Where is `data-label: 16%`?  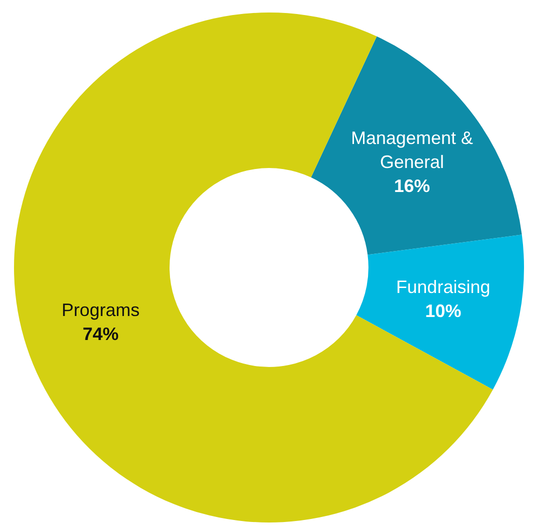 data-label: 16% is located at coordinates (412, 186).